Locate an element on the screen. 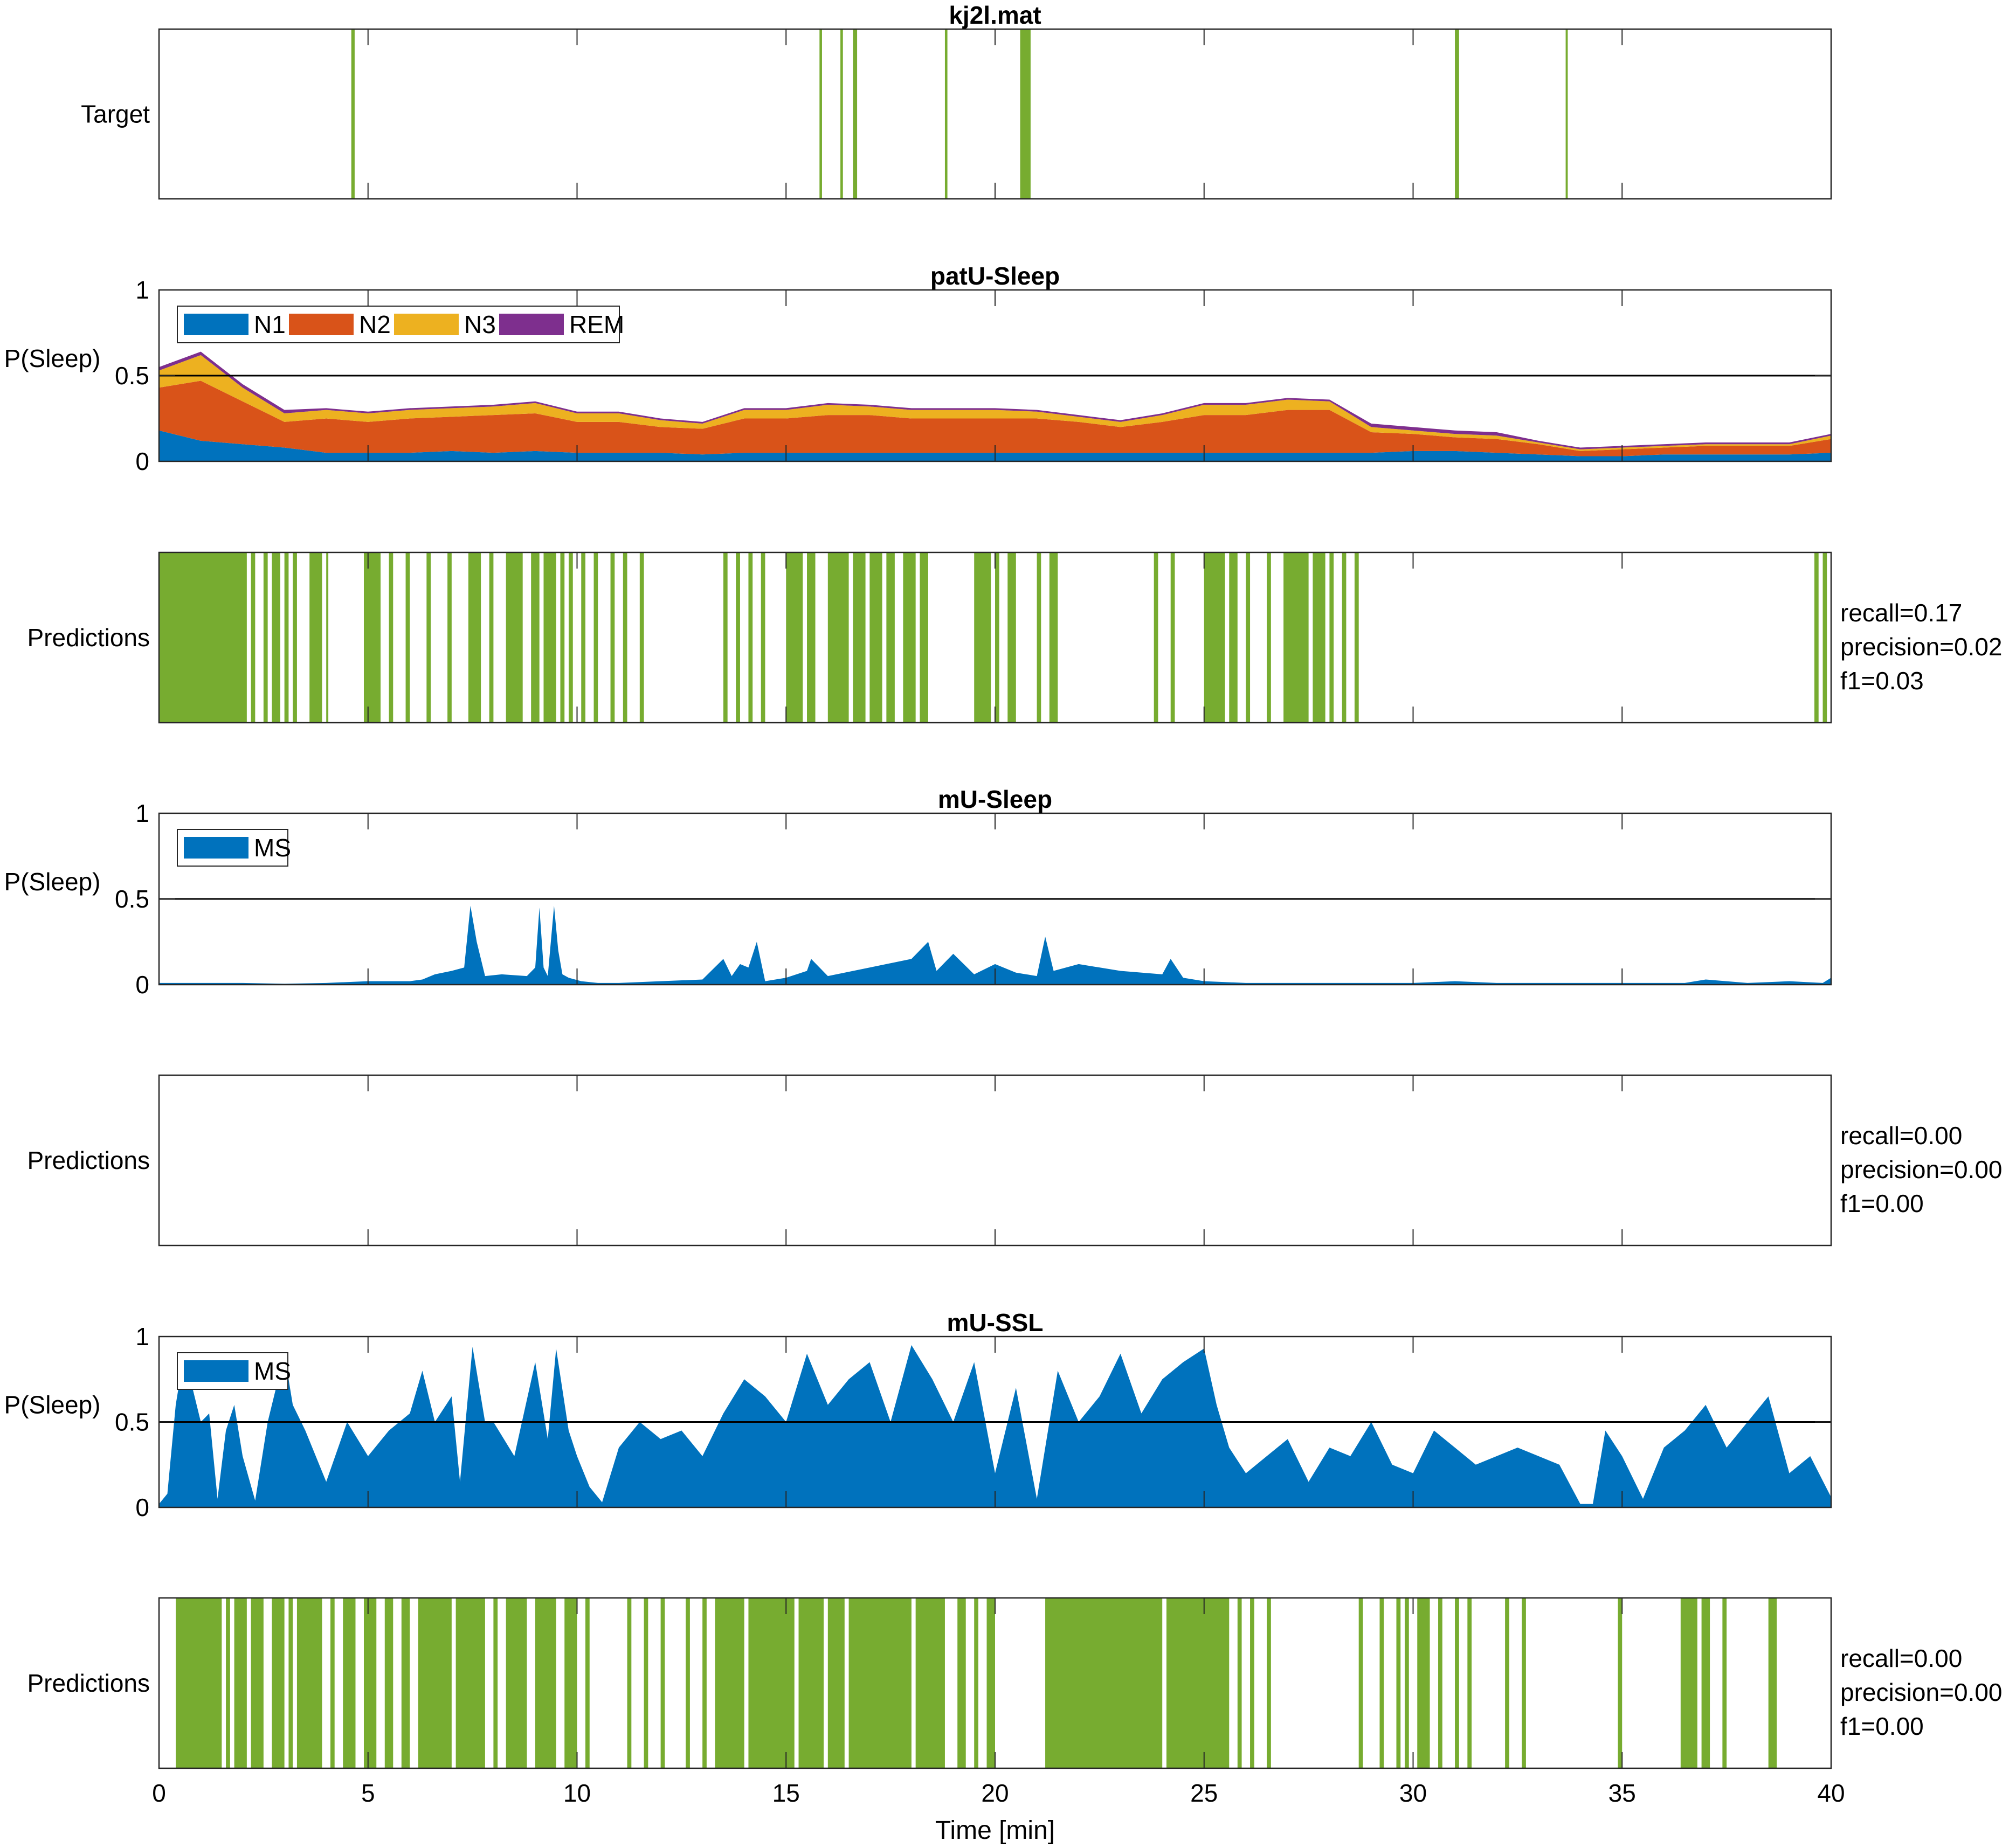  metric-text: f1=0.00 is located at coordinates (1882, 1203).